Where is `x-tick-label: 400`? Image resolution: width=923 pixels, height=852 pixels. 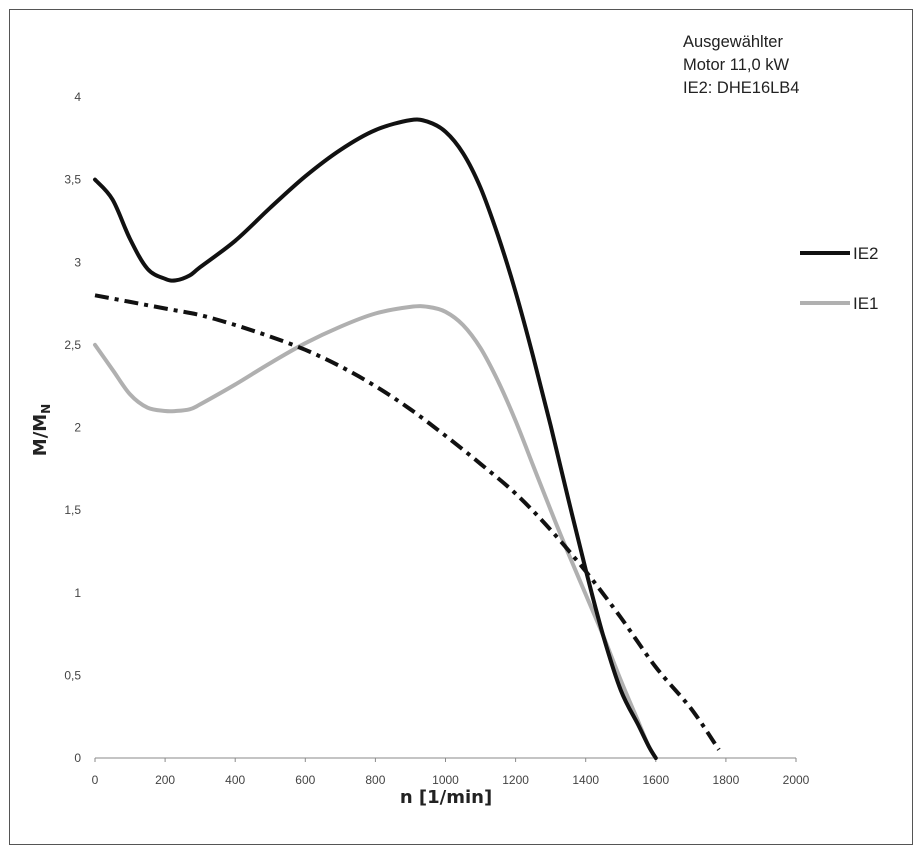 x-tick-label: 400 is located at coordinates (235, 780).